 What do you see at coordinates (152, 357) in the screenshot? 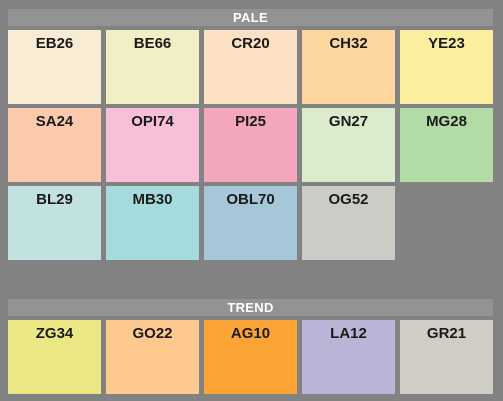
I see `color-swatch-go22: GO22` at bounding box center [152, 357].